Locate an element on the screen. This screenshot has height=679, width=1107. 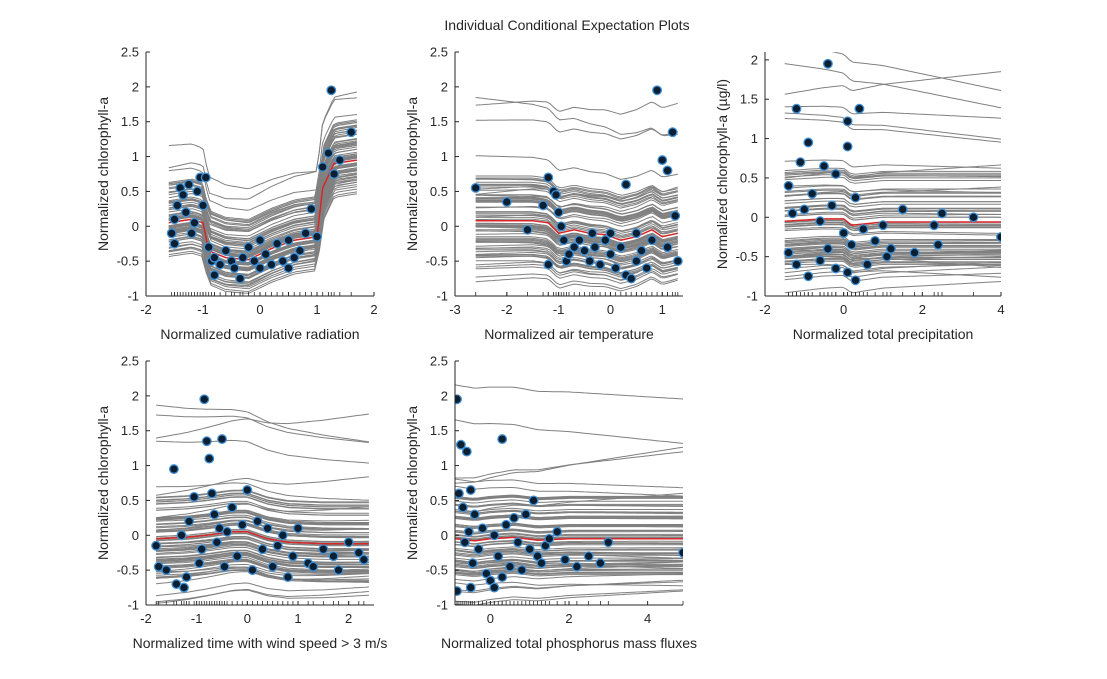
y-tick: 2.5 is located at coordinates (135, 52).